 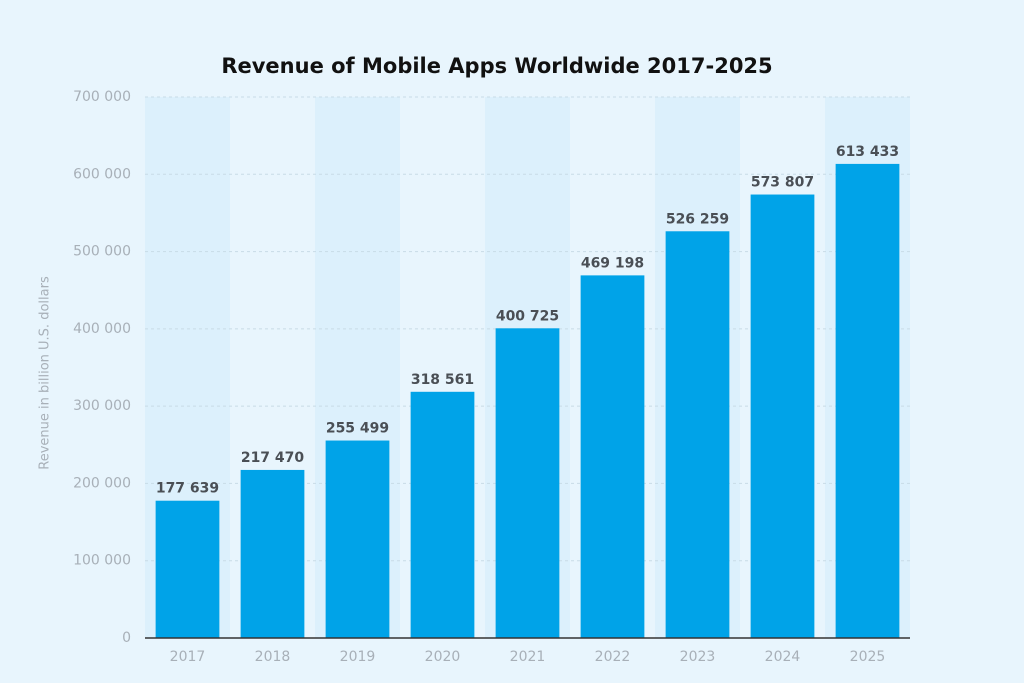 I want to click on value-label: 469 198, so click(x=612, y=263).